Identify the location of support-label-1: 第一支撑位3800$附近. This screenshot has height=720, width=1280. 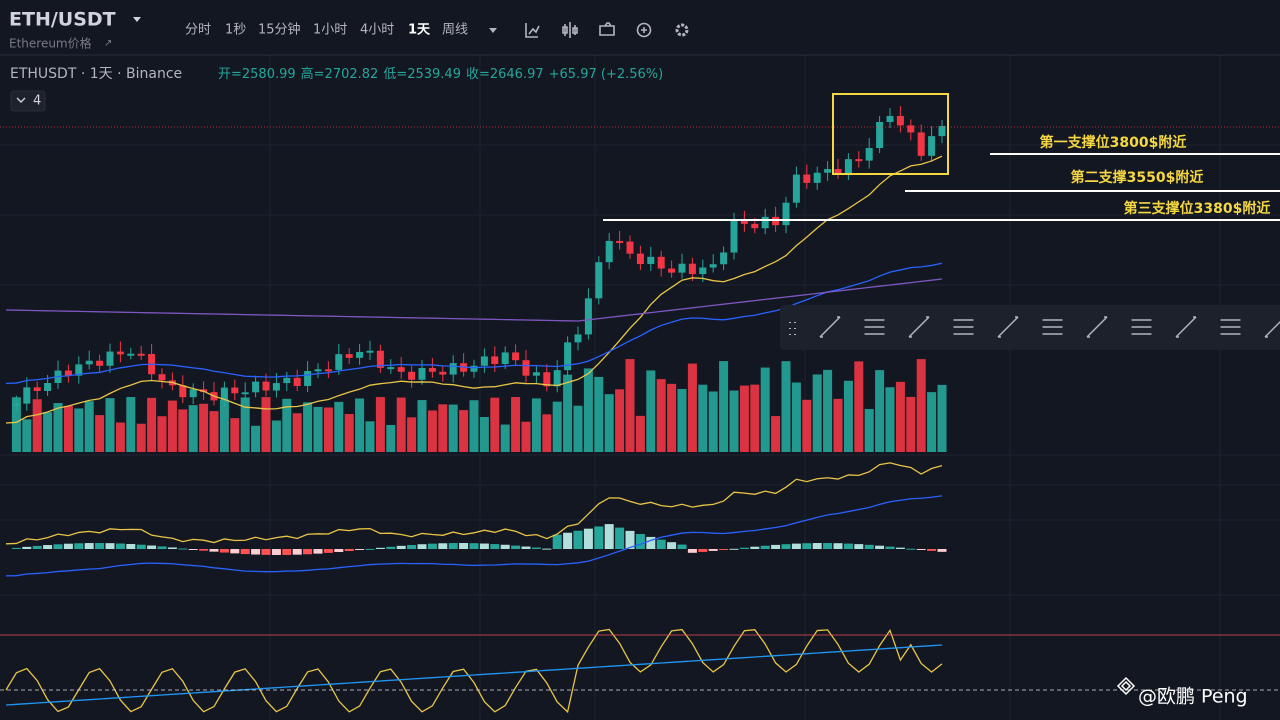
(1113, 142).